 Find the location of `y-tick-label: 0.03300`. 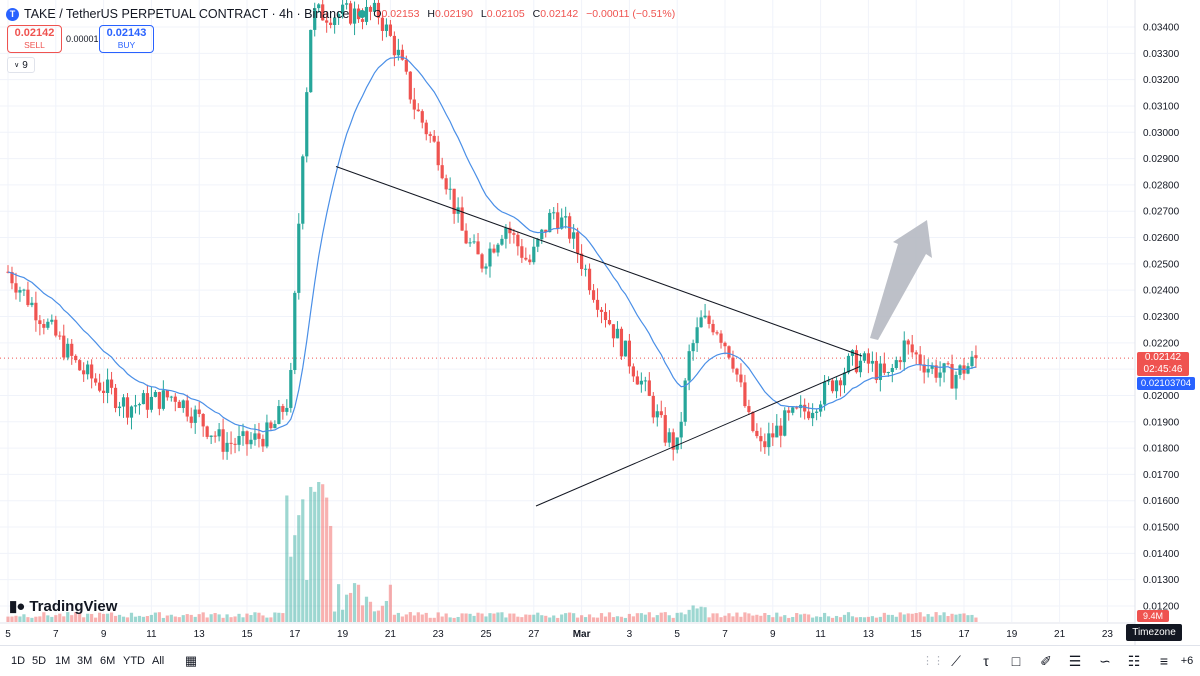

y-tick-label: 0.03300 is located at coordinates (1161, 54).